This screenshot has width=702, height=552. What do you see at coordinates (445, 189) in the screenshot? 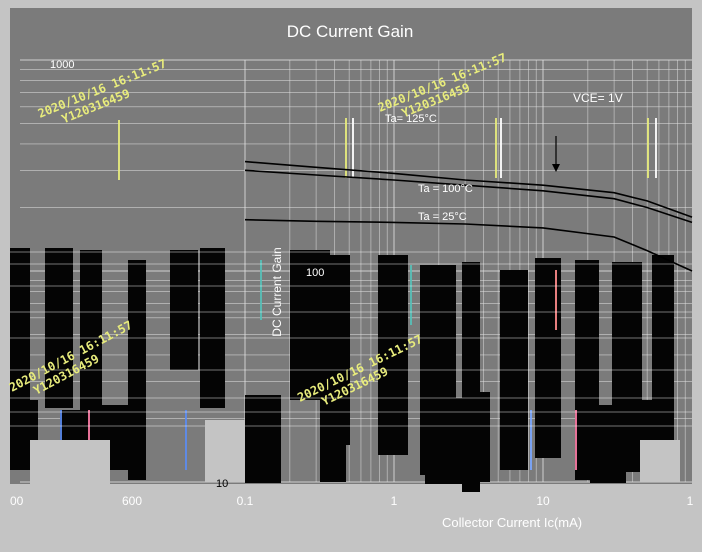
I see `annotation-ta100: Ta = 100°C` at bounding box center [445, 189].